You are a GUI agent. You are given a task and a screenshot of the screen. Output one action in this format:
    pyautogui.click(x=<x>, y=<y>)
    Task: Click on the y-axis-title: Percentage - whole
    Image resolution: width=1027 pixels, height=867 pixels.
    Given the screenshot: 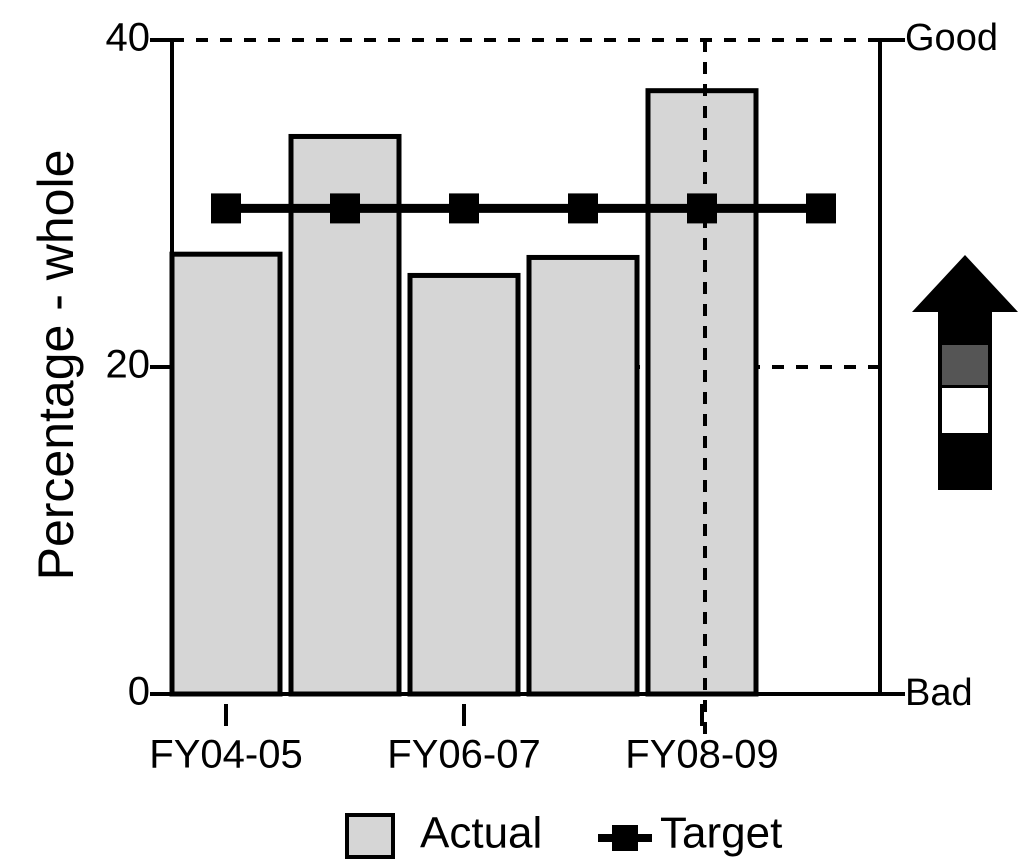 What is the action you would take?
    pyautogui.click(x=56, y=365)
    